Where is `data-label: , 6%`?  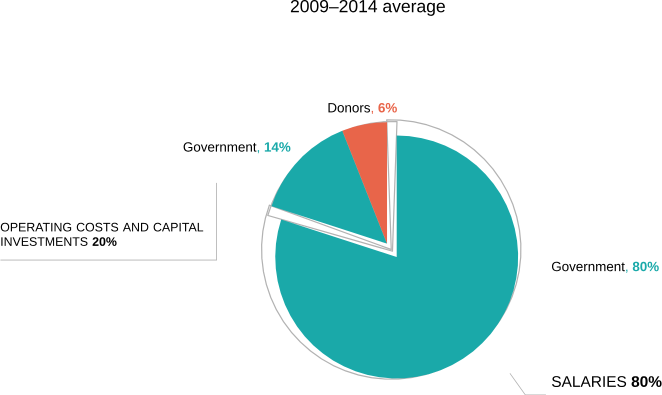
data-label: , 6% is located at coordinates (384, 108).